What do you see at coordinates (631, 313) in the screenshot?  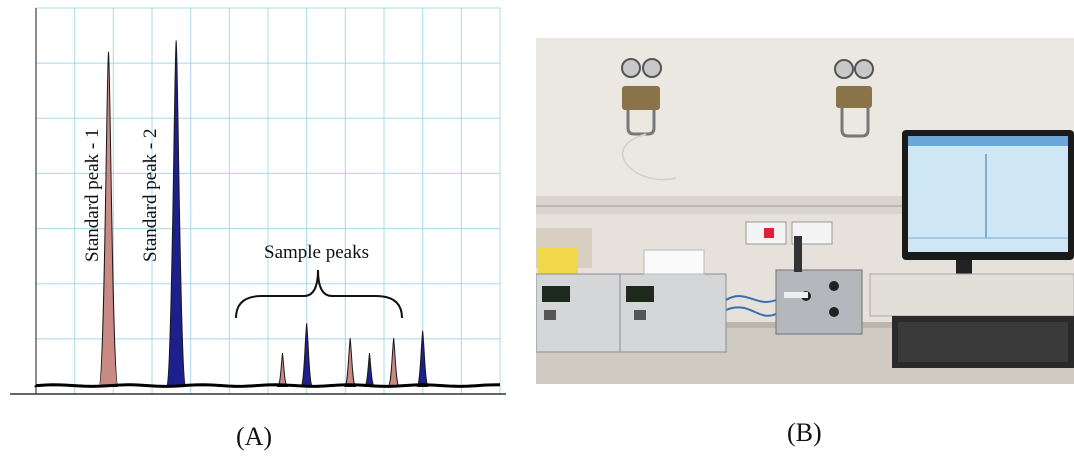 I see `gc-instrument` at bounding box center [631, 313].